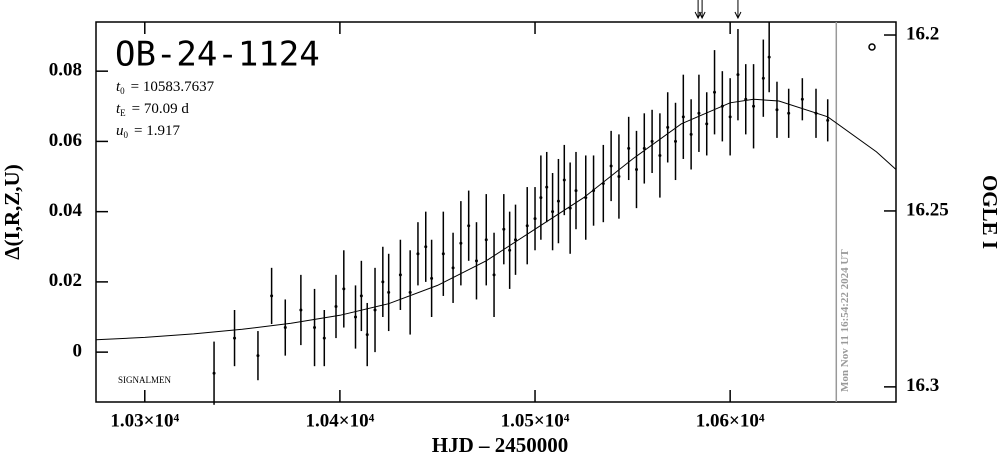 This screenshot has width=999, height=459. Describe the element at coordinates (730, 420) in the screenshot. I see `x-tick-label: 1.06×10⁴` at that location.